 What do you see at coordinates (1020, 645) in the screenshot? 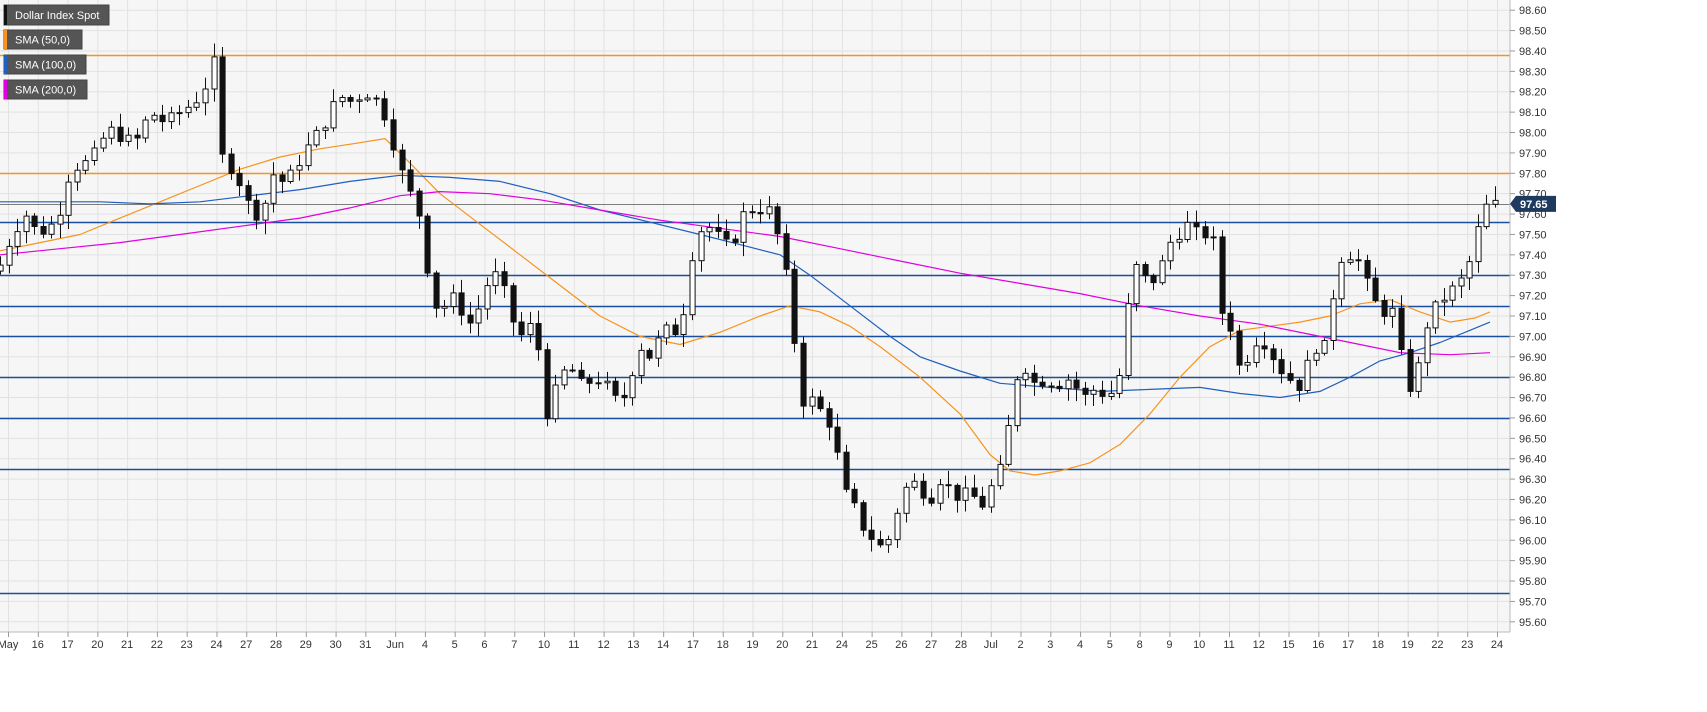
I see `x-tick-label: 2` at bounding box center [1020, 645].